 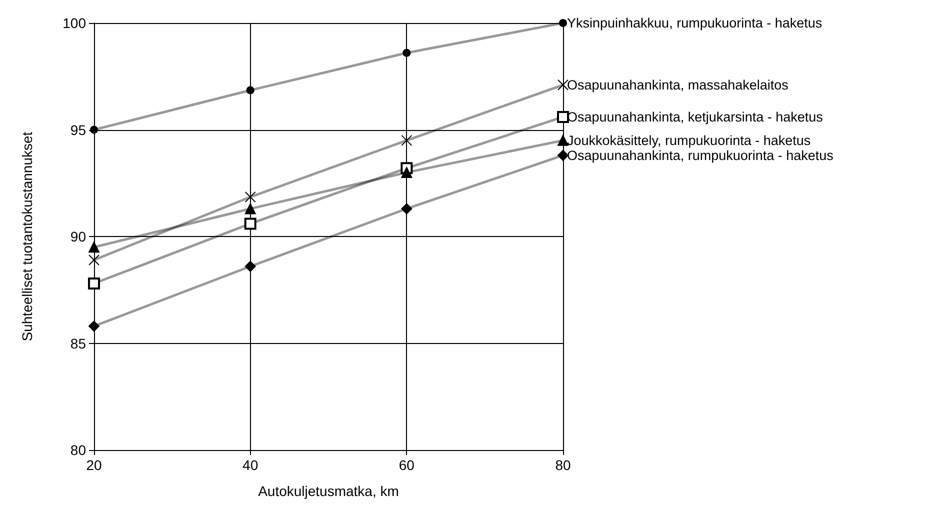 What do you see at coordinates (94, 465) in the screenshot?
I see `x-tick-label: 20` at bounding box center [94, 465].